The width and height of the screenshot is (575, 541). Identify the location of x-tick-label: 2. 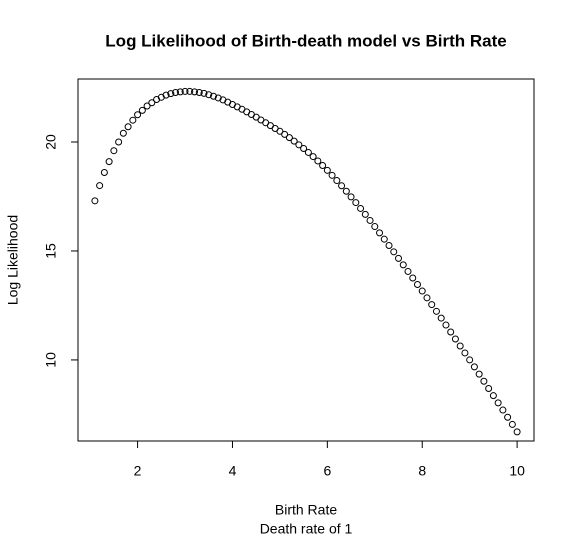
(138, 471).